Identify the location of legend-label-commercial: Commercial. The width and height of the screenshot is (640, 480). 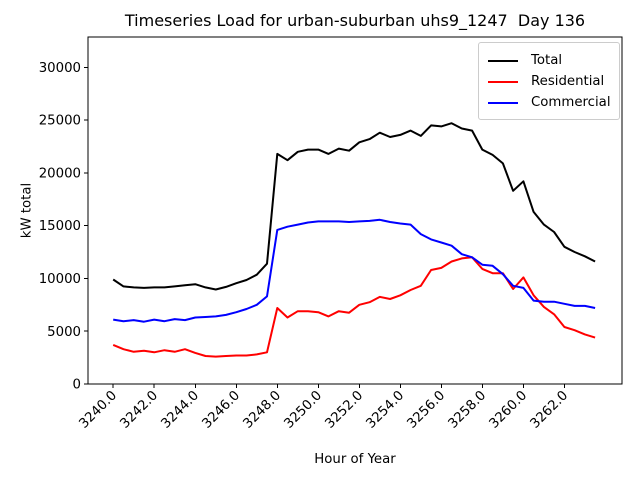
(571, 102).